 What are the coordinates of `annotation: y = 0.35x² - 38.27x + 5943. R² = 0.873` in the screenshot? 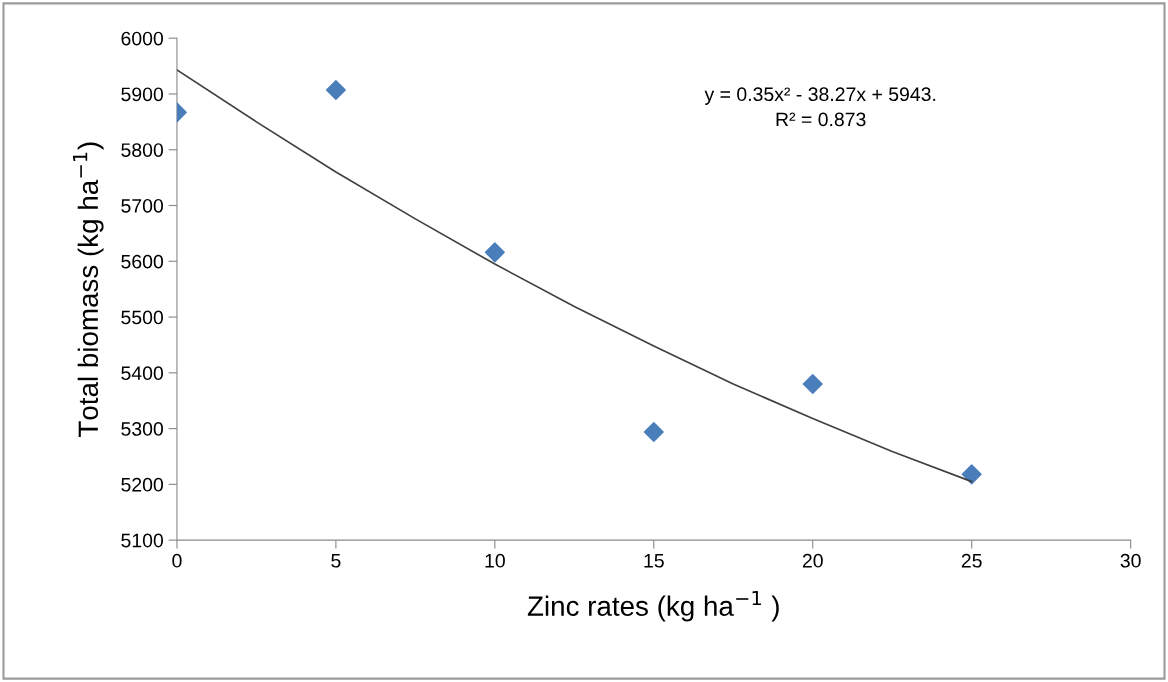 It's located at (820, 107).